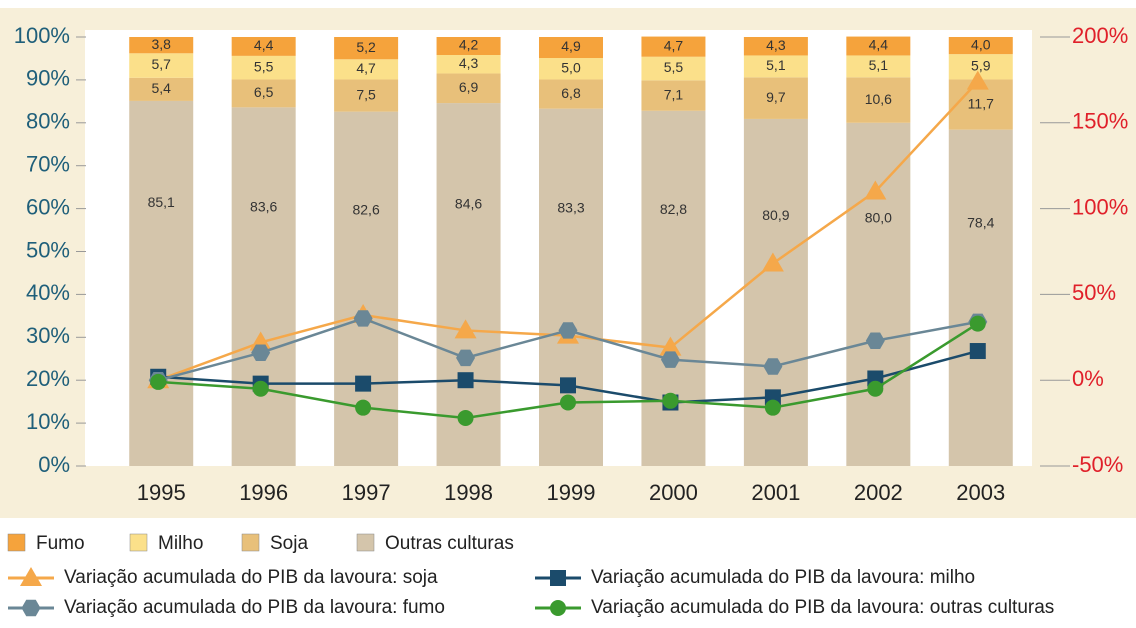  Describe the element at coordinates (263, 492) in the screenshot. I see `x-tick-label: 1996` at that location.